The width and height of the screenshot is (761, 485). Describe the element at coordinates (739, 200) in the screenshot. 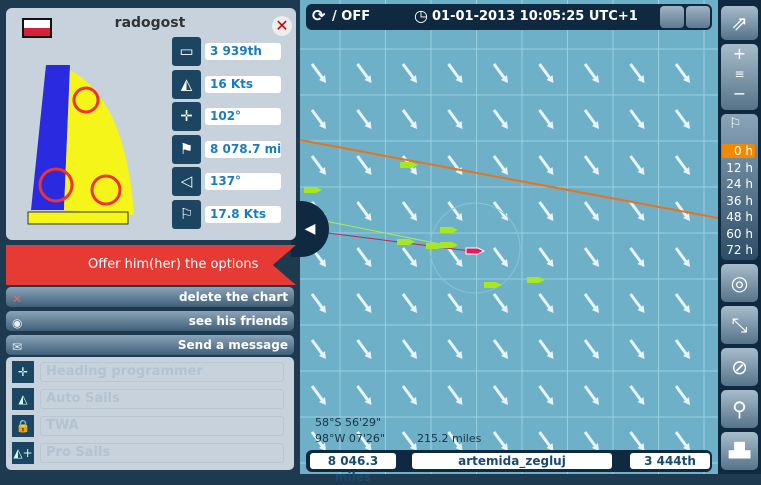

I see `forecast-hour-3: 36 h` at that location.